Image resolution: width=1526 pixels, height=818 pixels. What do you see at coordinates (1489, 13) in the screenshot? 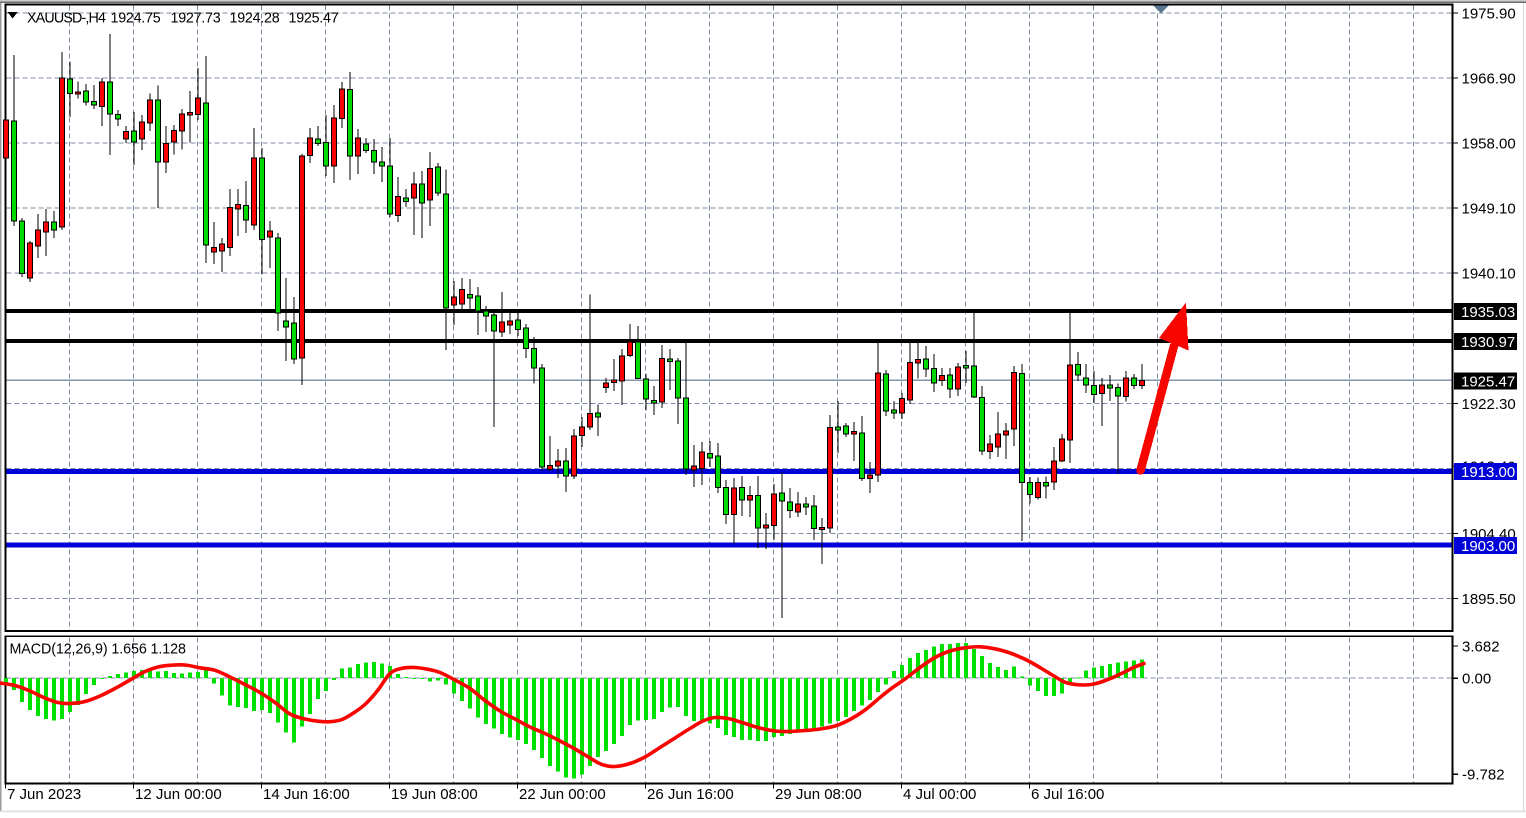
I see `svg-text: 1975.90` at bounding box center [1489, 13].